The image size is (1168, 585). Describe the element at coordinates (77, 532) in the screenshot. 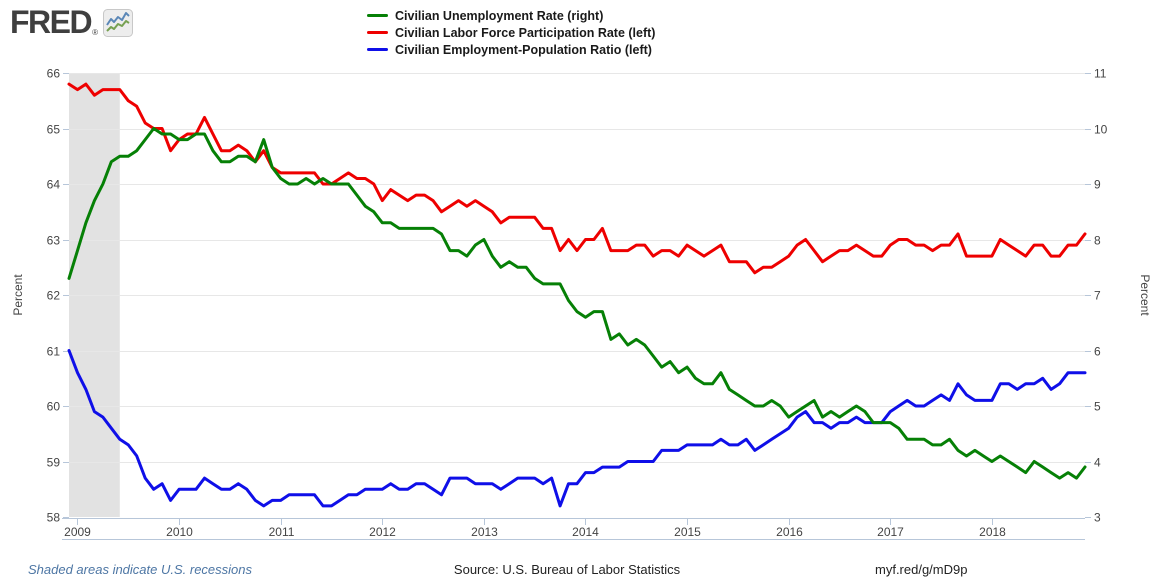

I see `x-axis-tick-label: 2009` at that location.